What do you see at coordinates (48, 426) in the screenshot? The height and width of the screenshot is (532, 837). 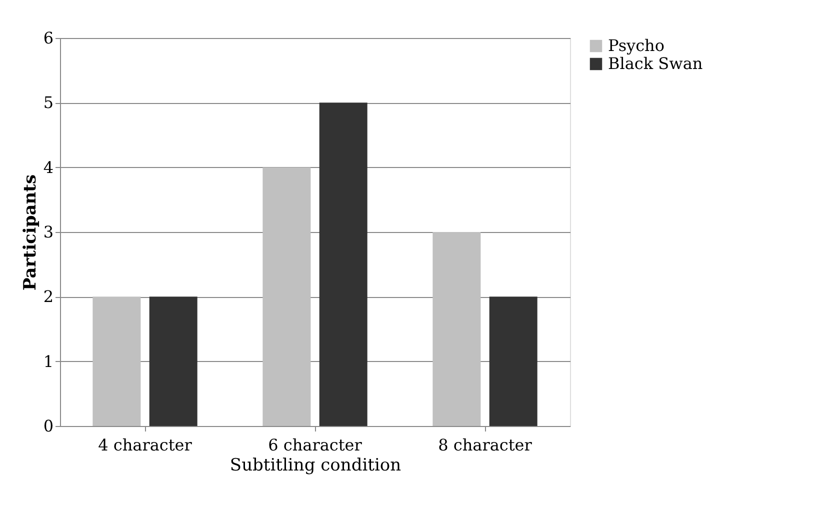 I see `y-tick-label: 0` at bounding box center [48, 426].